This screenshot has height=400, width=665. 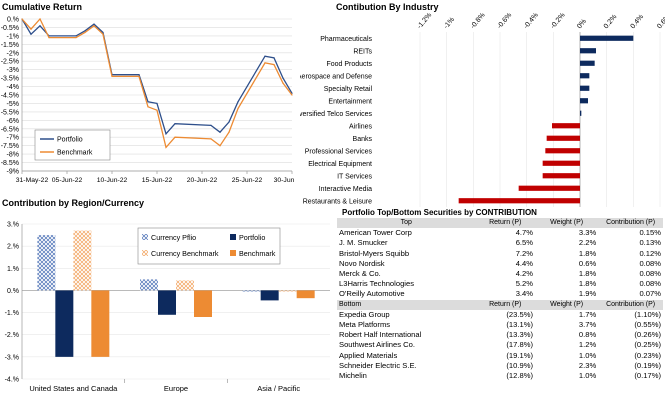 What do you see at coordinates (500, 356) in the screenshot?
I see `bottom-security-row: Applied Materials (19.1%) 1.0% (0.23%)` at bounding box center [500, 356].